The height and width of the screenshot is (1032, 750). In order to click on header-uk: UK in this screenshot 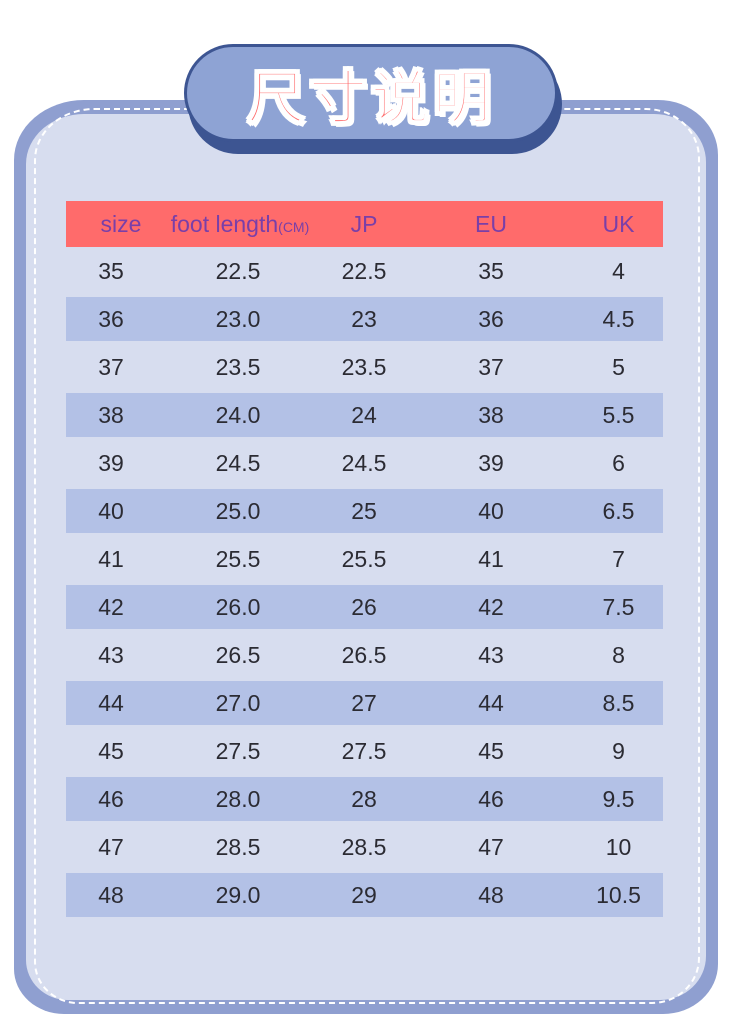, I will do `click(618, 223)`.